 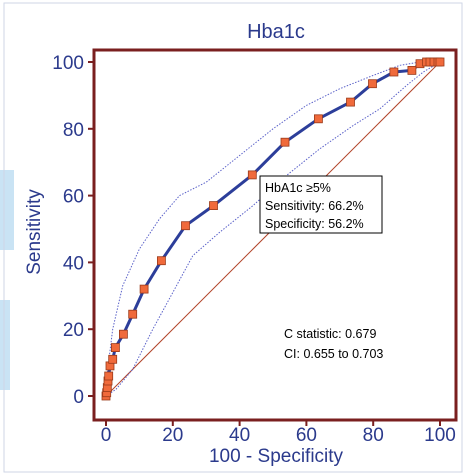 What do you see at coordinates (73, 130) in the screenshot?
I see `y-tick-label: 80` at bounding box center [73, 130].